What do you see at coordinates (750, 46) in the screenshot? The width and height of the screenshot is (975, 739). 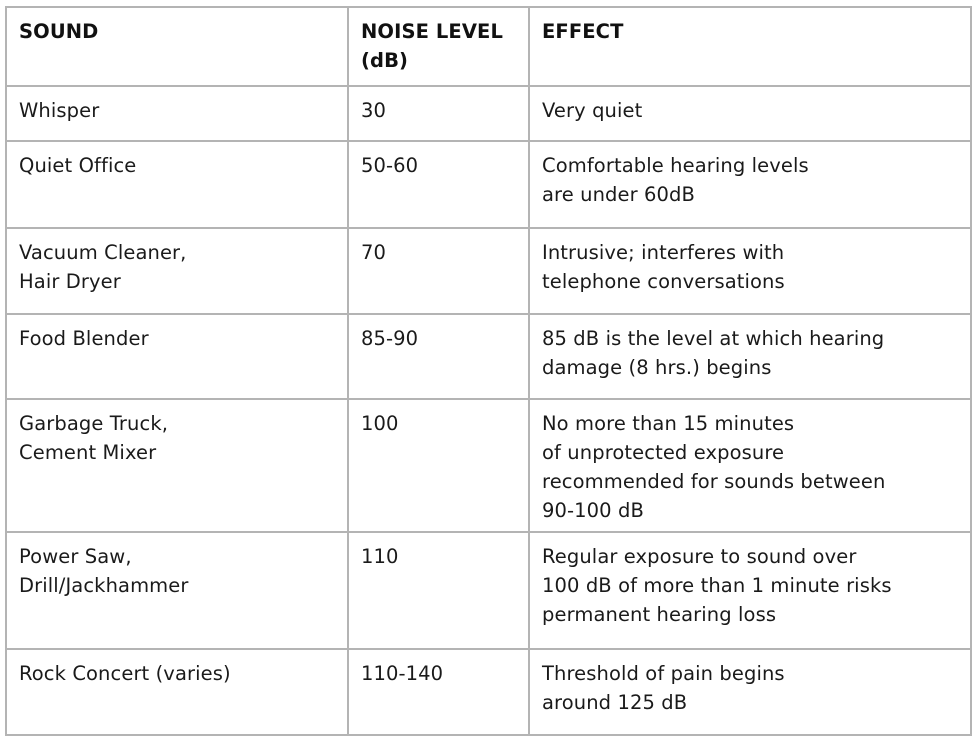 I see `header-effect: EFFECT` at bounding box center [750, 46].